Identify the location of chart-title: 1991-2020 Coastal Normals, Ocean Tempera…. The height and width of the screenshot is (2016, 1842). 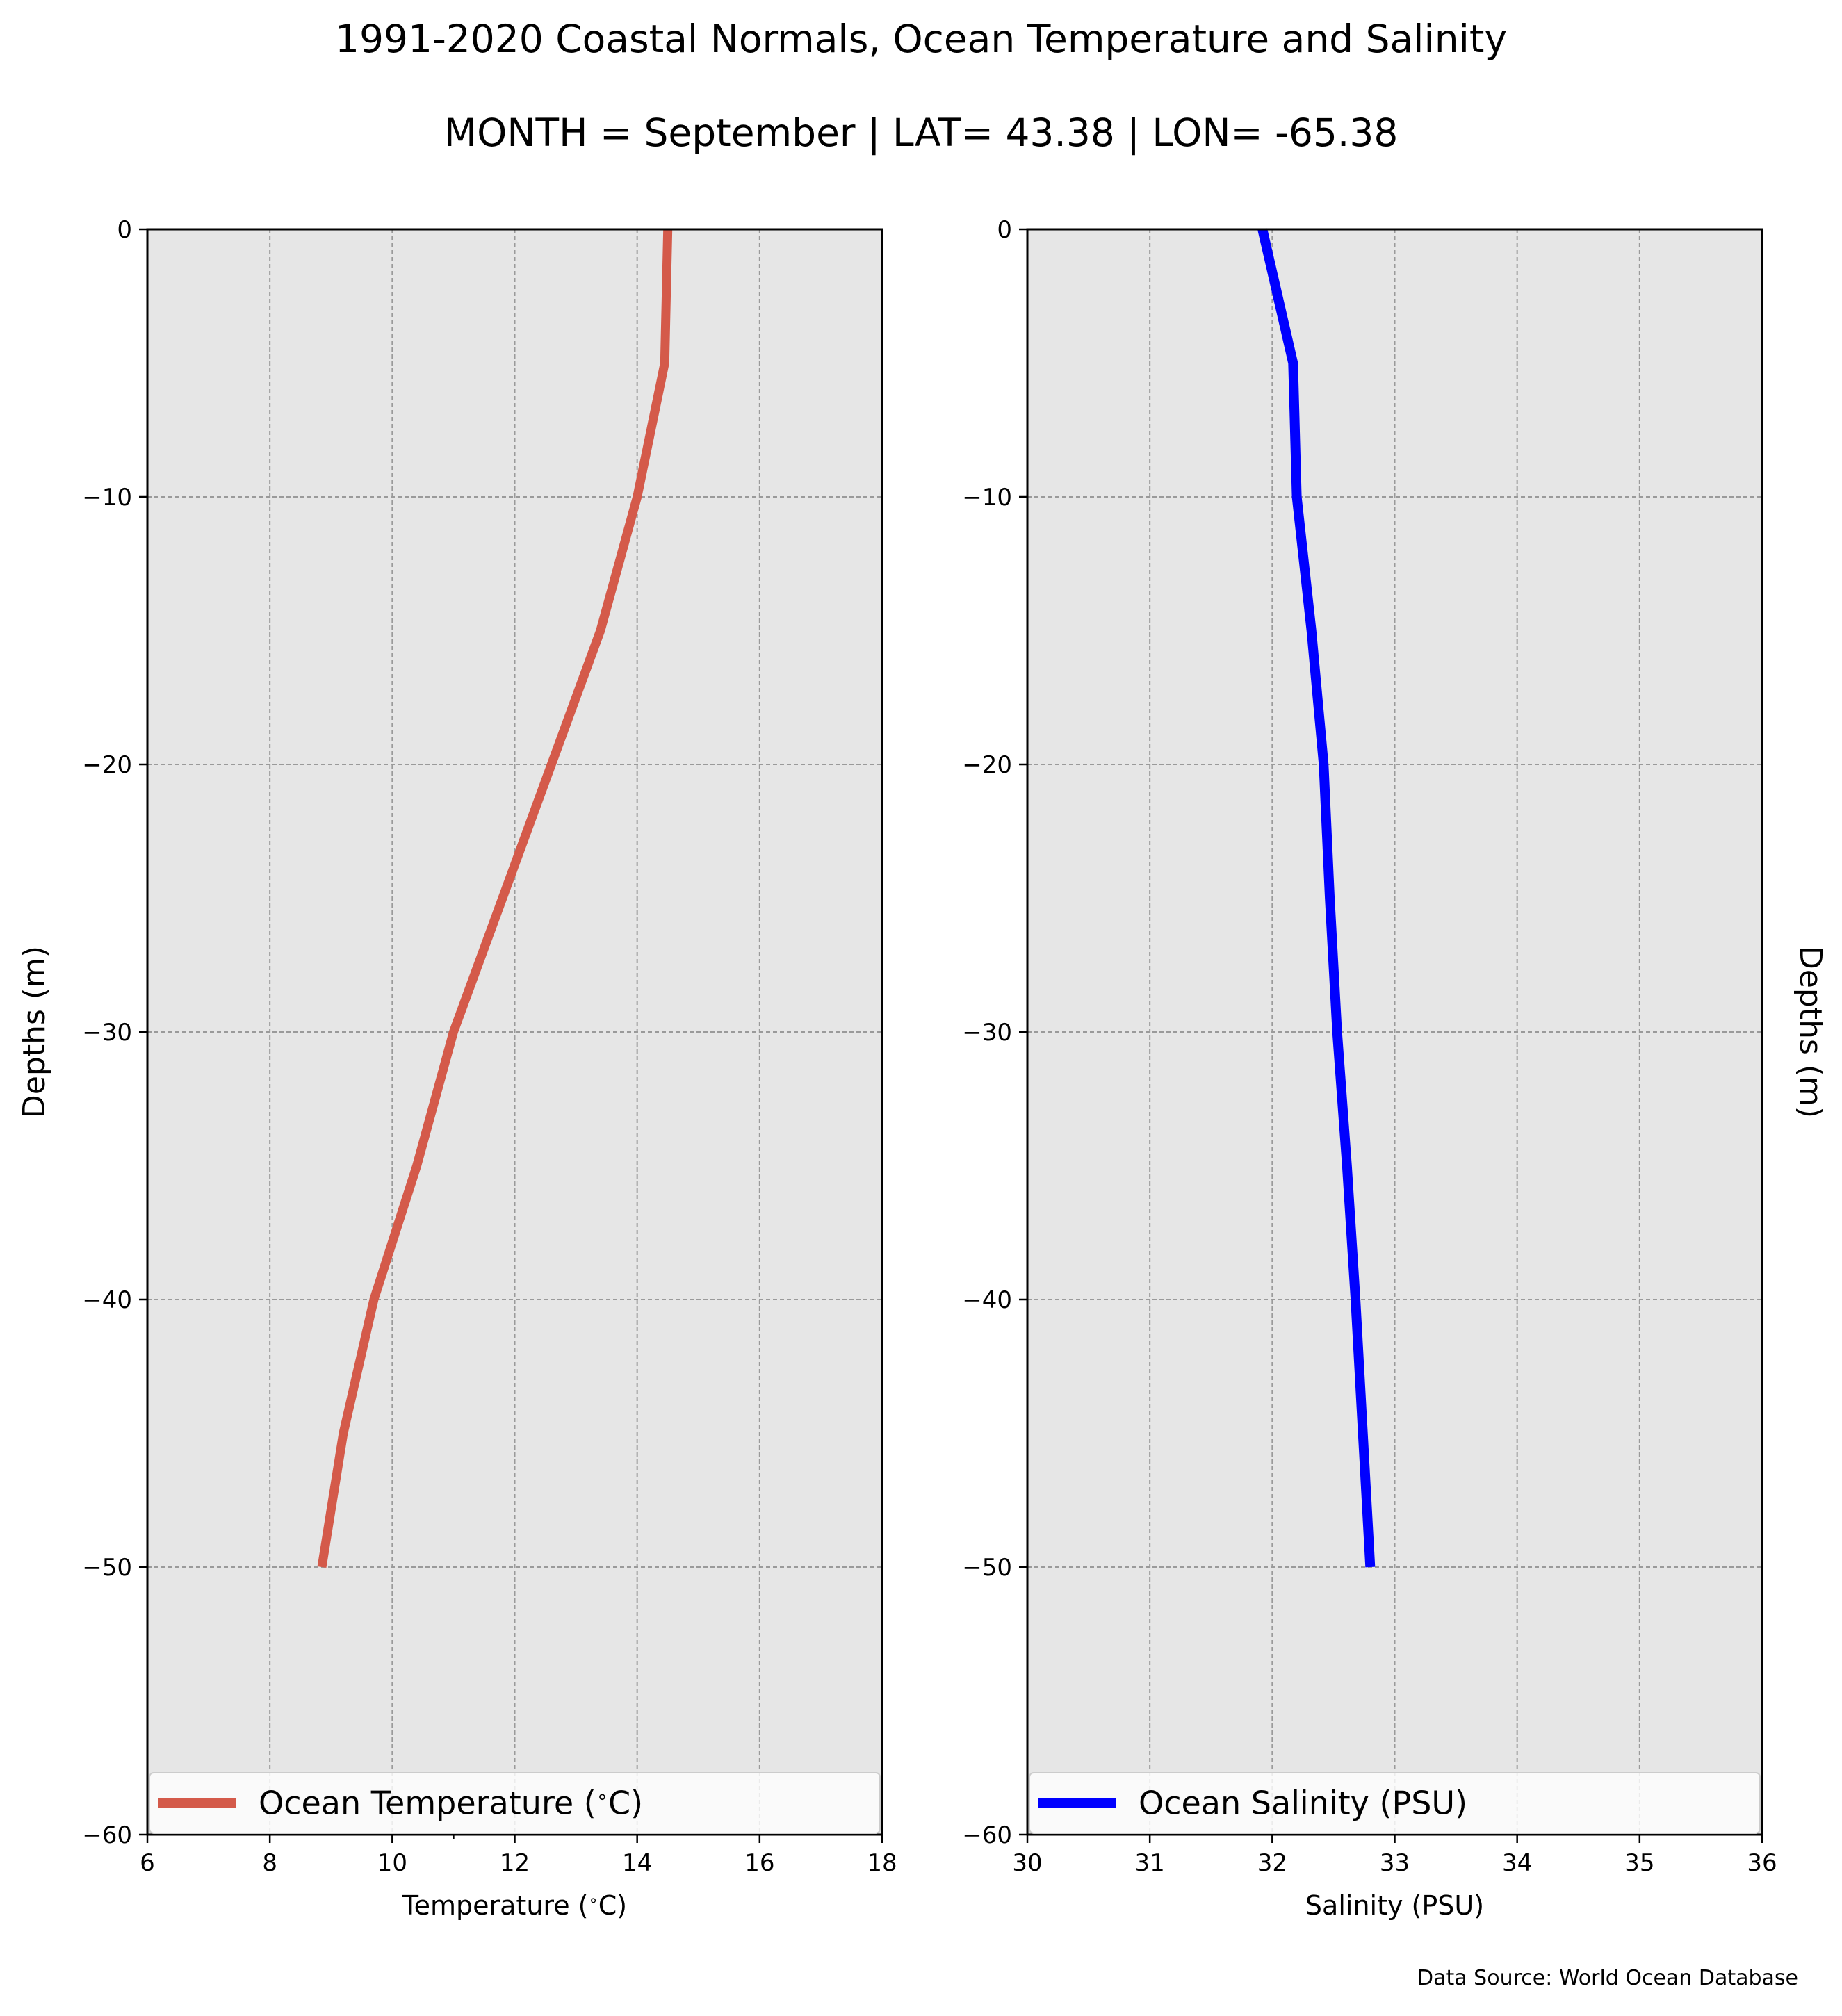
(921, 39).